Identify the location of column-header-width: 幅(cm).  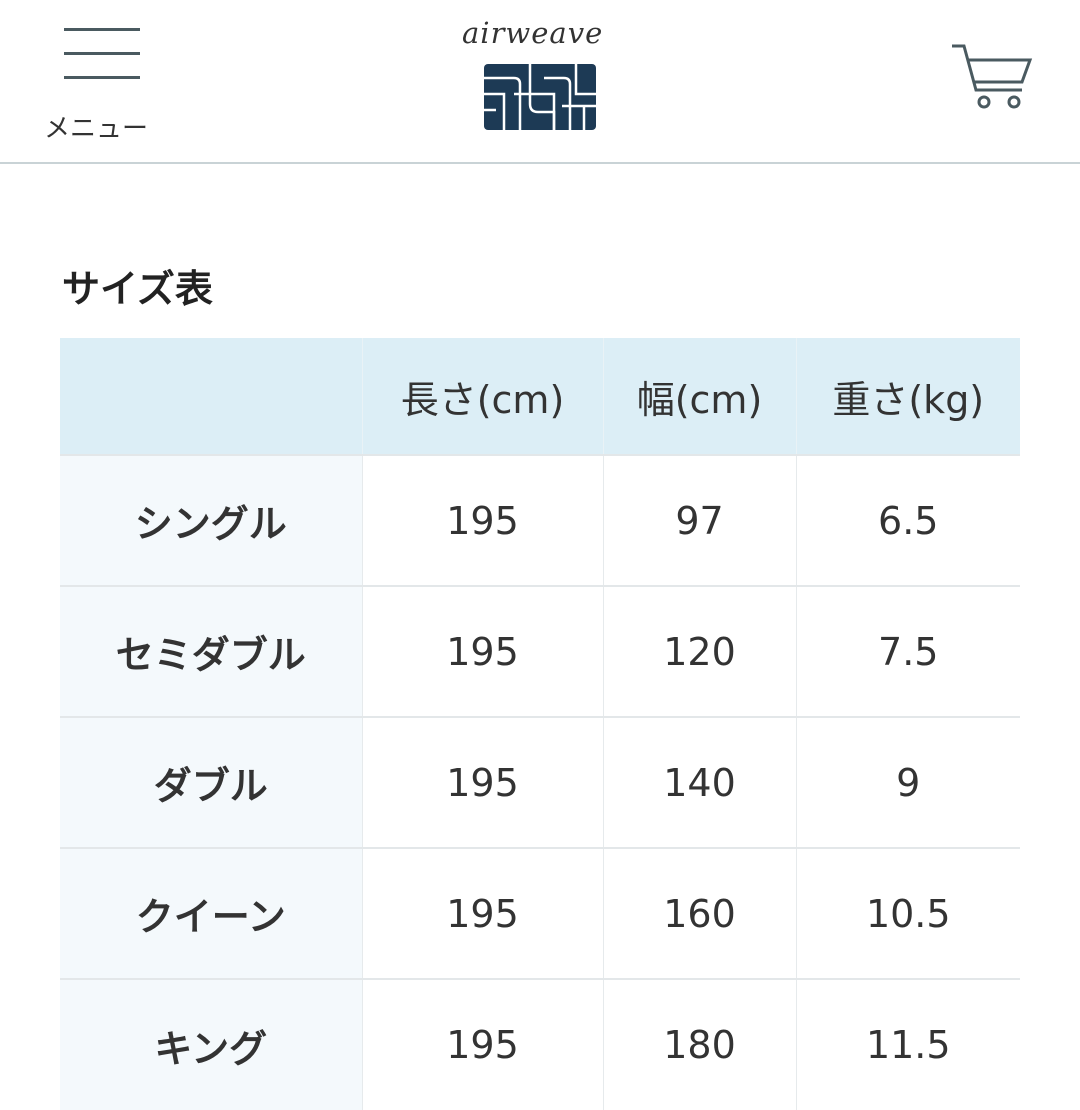
(699, 396).